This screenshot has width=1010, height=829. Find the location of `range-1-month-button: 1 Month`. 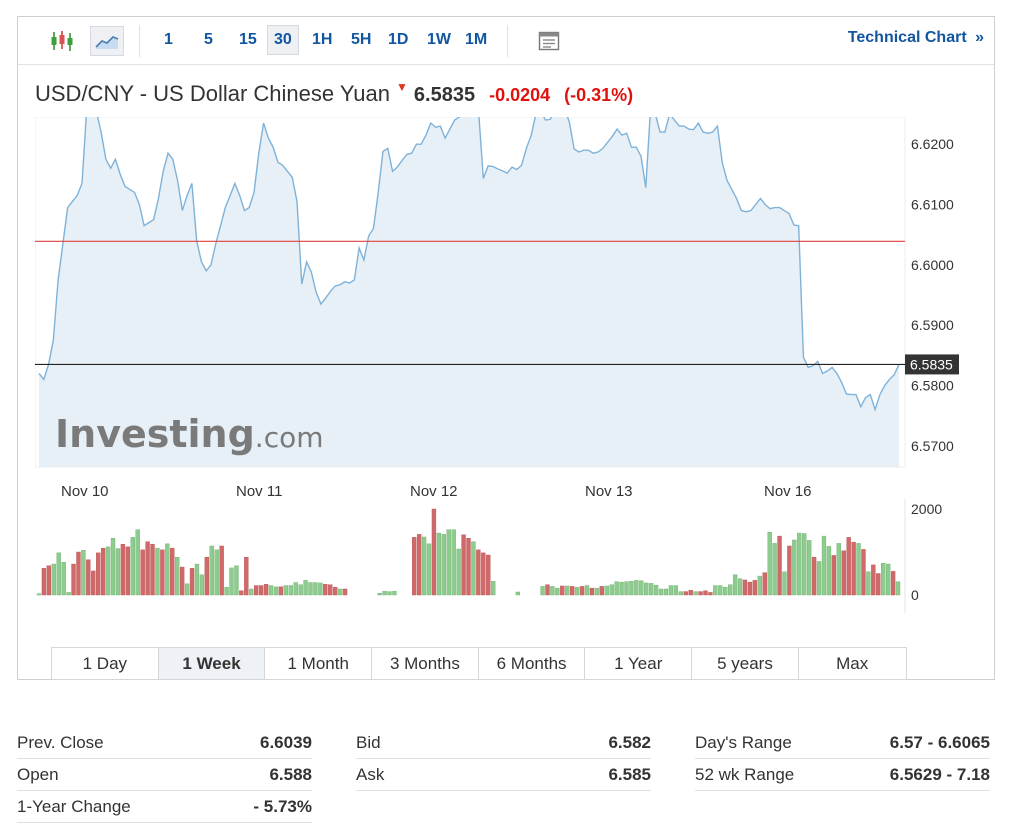

range-1-month-button: 1 Month is located at coordinates (319, 663).